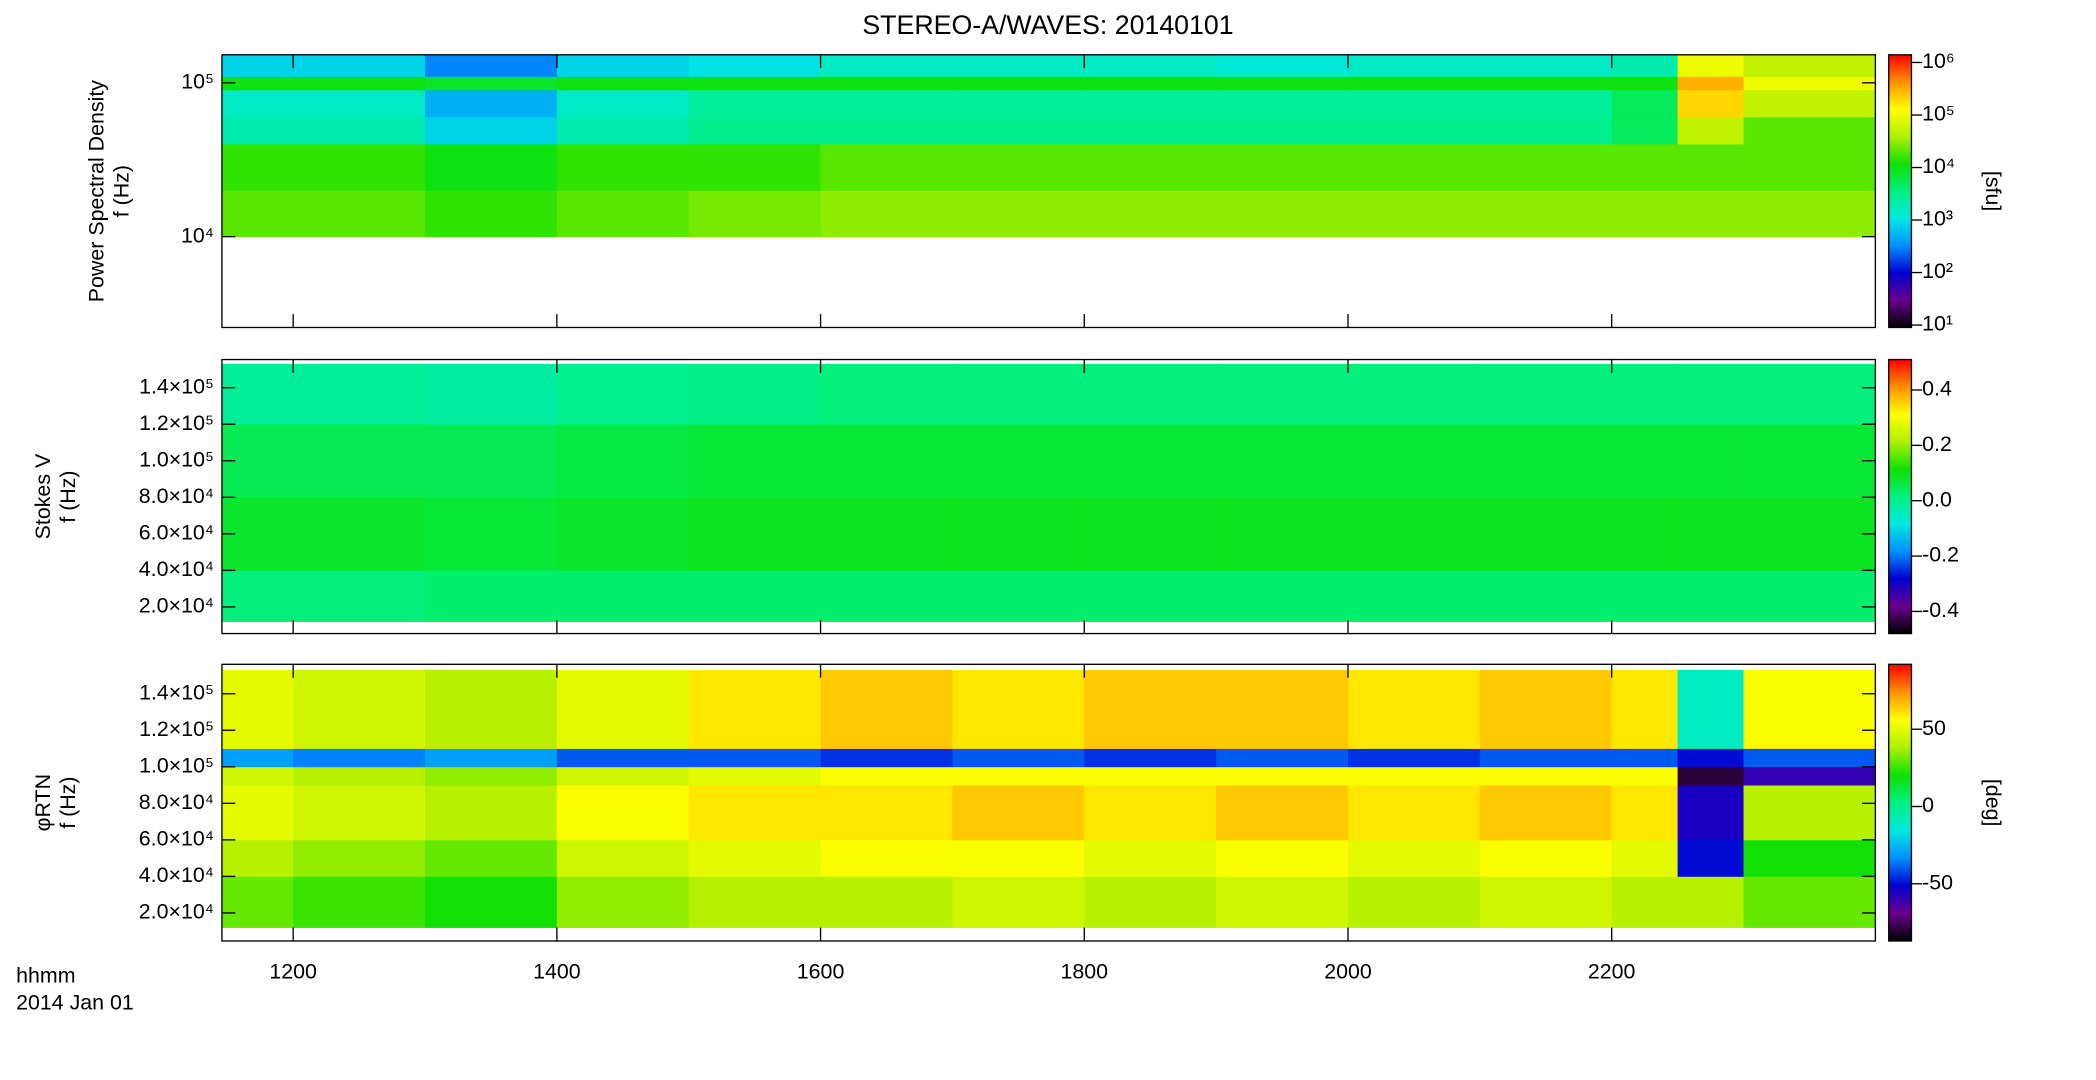 The width and height of the screenshot is (2096, 1080). What do you see at coordinates (1938, 61) in the screenshot?
I see `colorbar-tick-label: 10⁶` at bounding box center [1938, 61].